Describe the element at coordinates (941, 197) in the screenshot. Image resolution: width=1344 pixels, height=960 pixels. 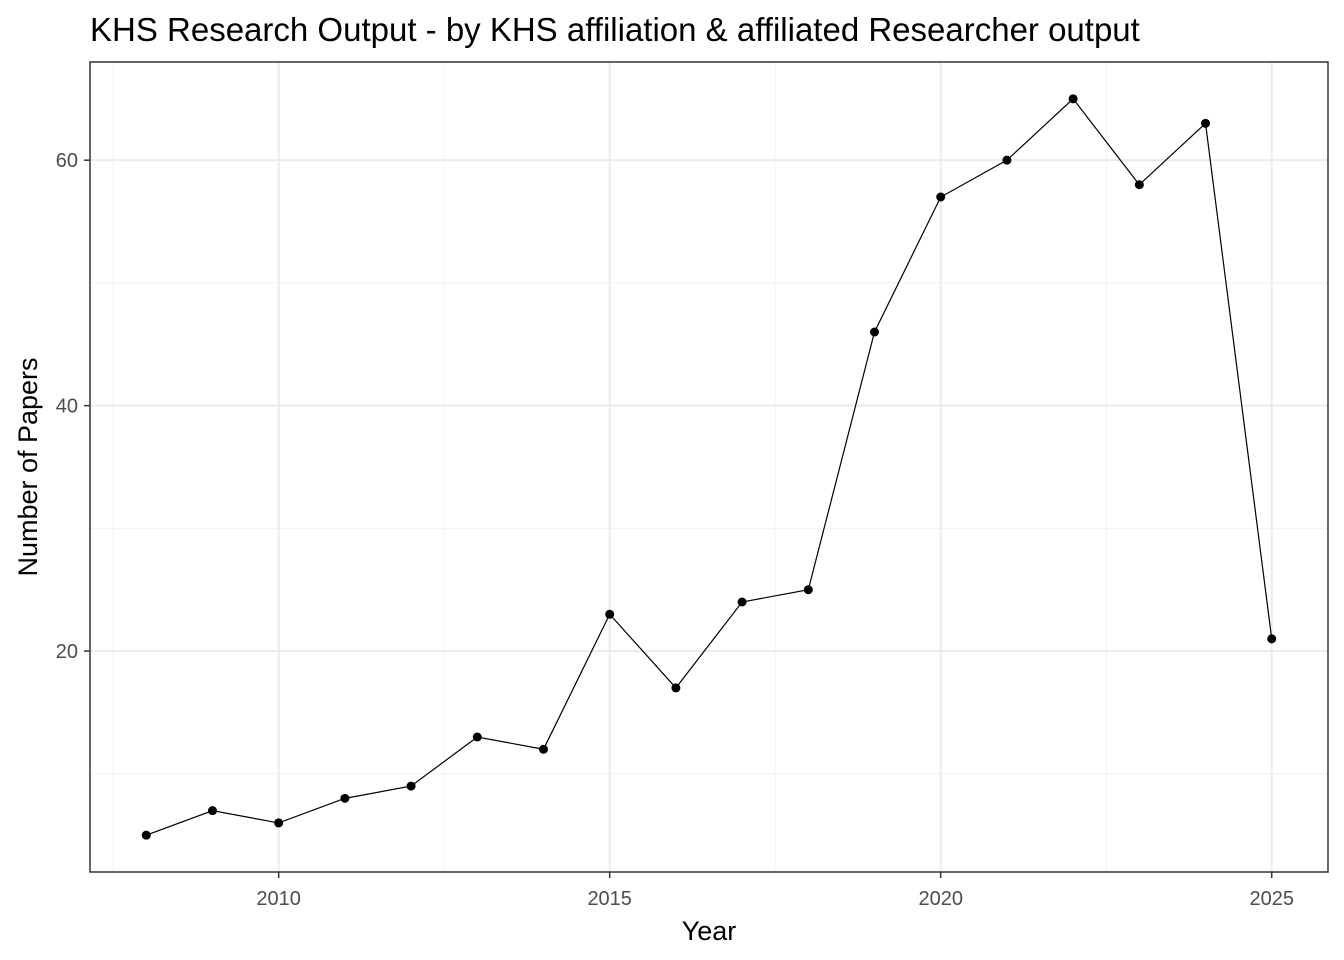
I see `data-point-2020` at that location.